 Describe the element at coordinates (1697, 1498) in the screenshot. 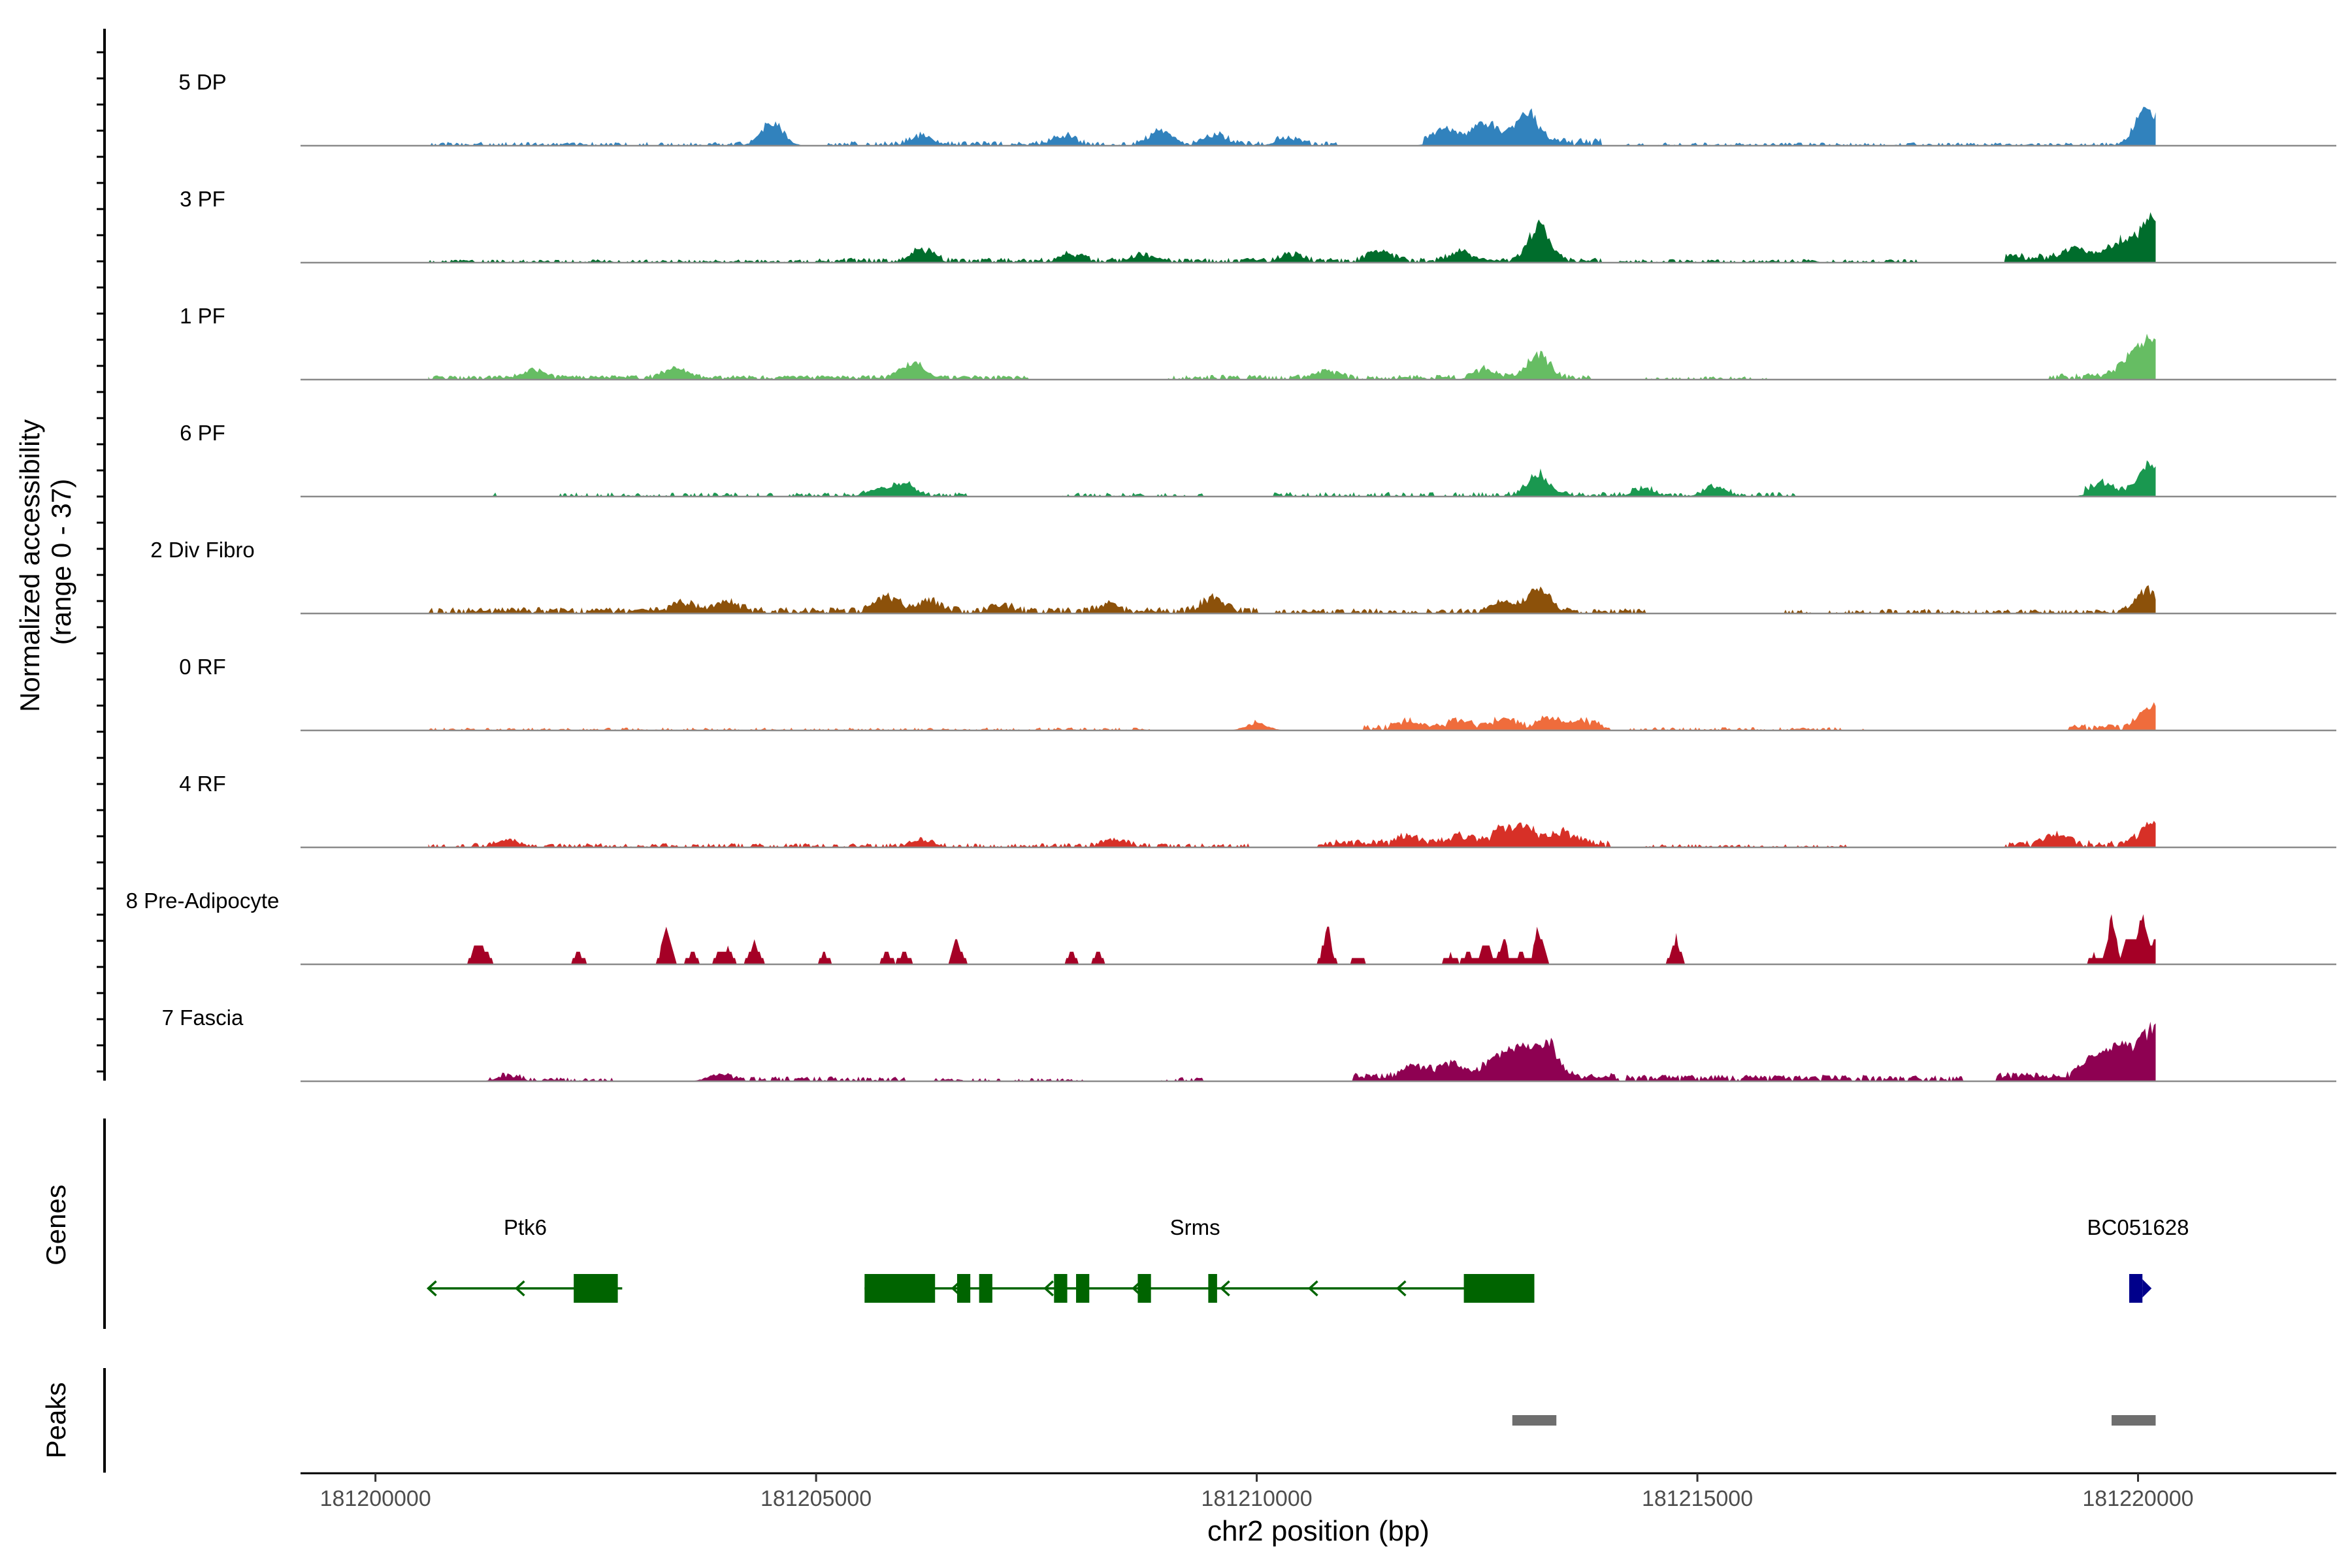

I see `x-tick-label: 181215000` at that location.